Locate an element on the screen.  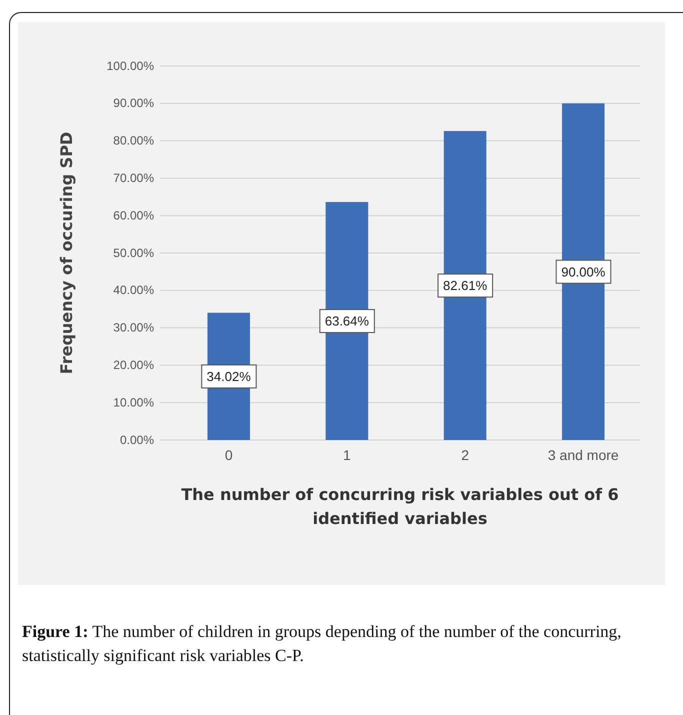
data-label: 90.00% is located at coordinates (583, 272).